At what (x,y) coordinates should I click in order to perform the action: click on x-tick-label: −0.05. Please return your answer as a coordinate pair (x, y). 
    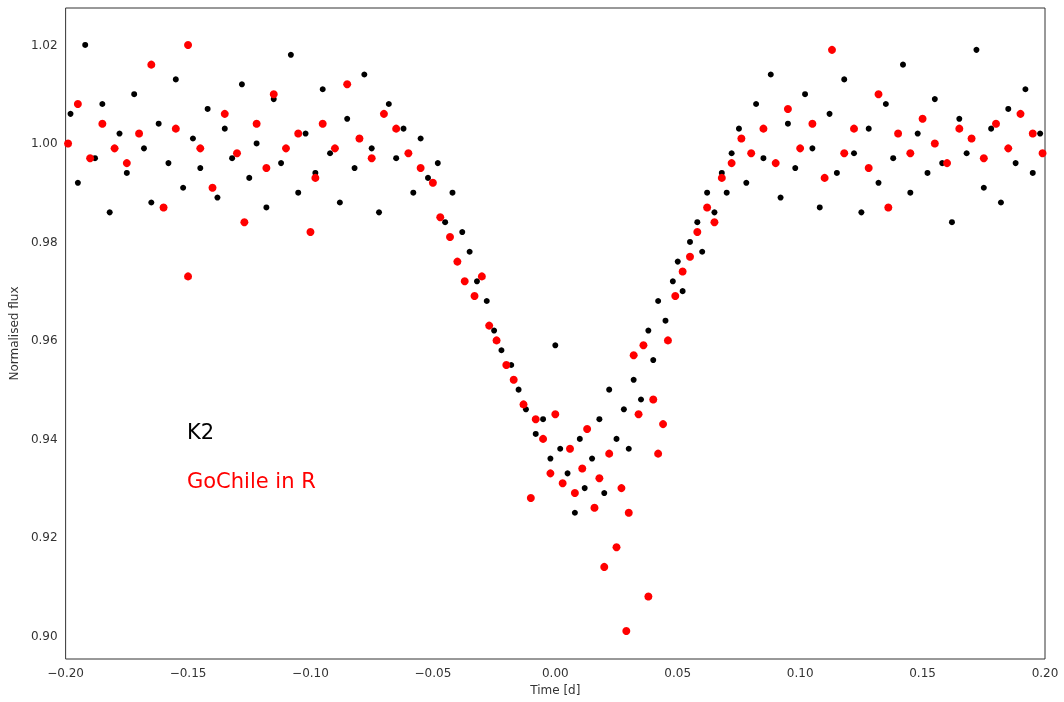
    Looking at the image, I should click on (433, 673).